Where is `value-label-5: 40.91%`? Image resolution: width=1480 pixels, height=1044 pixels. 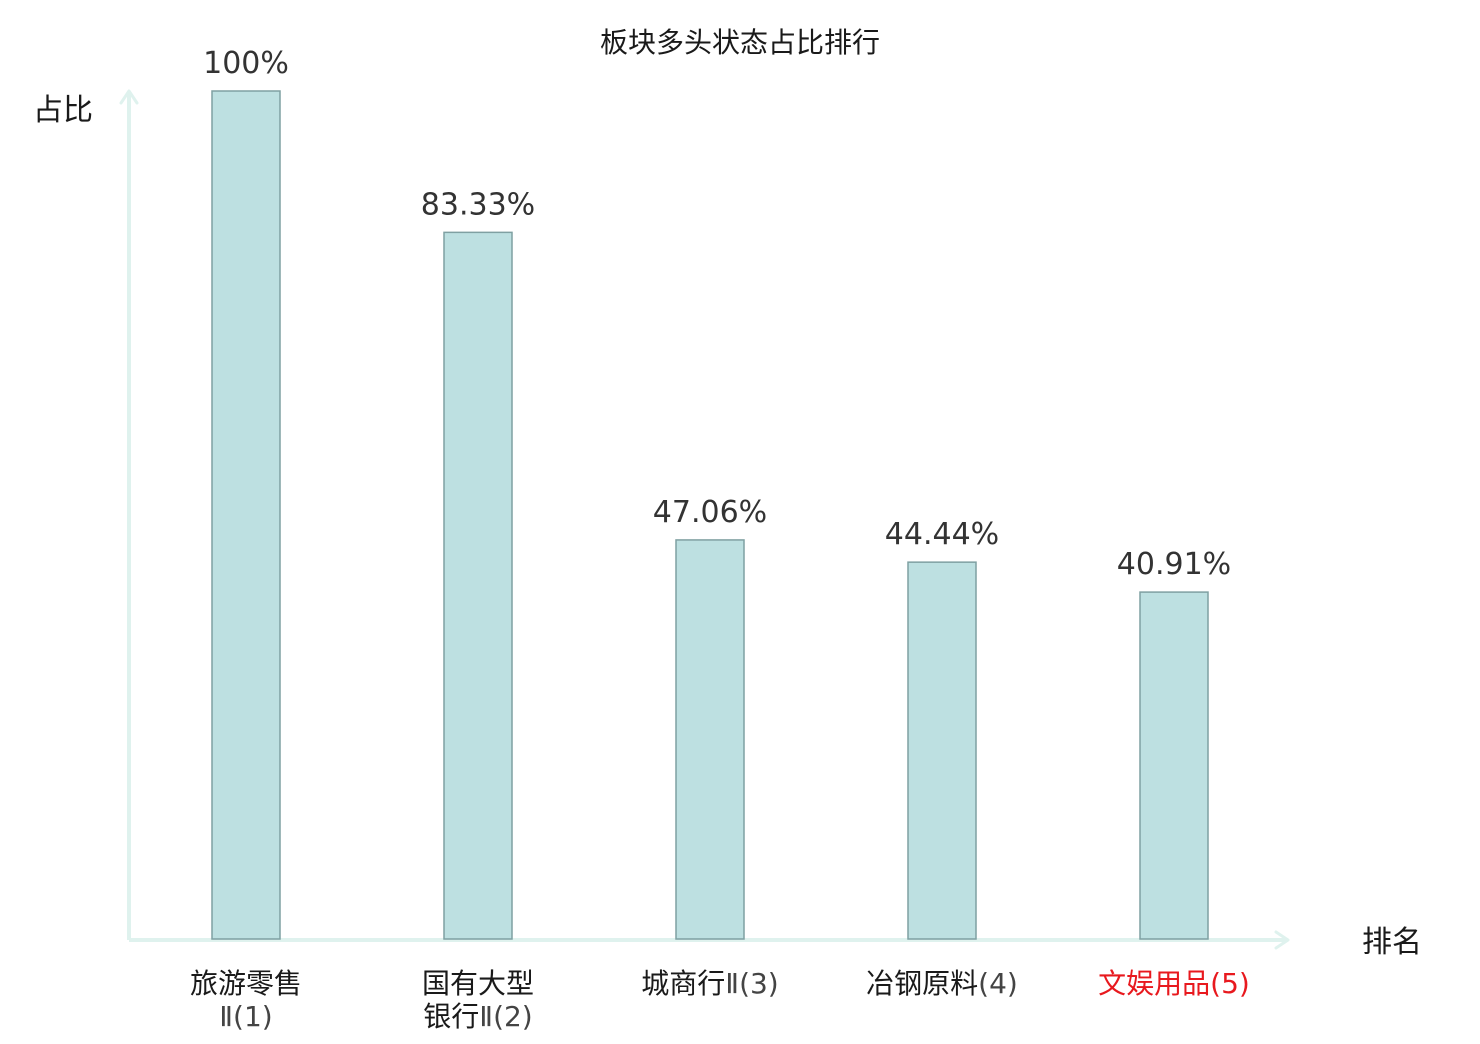
value-label-5: 40.91% is located at coordinates (1174, 564).